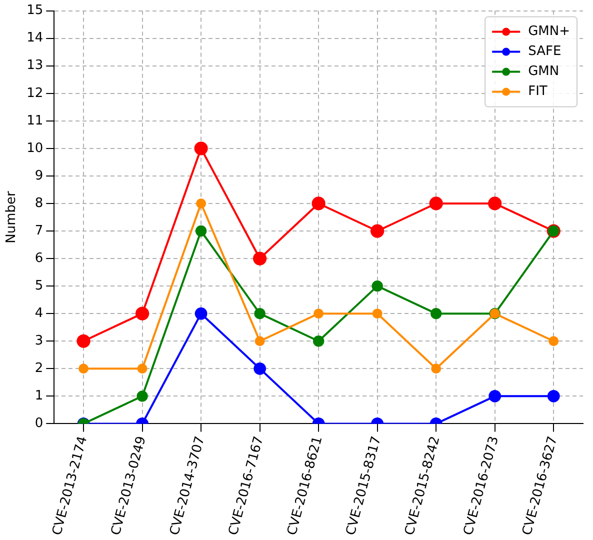 This screenshot has width=593, height=540. I want to click on y-tick-label: 10, so click(35, 148).